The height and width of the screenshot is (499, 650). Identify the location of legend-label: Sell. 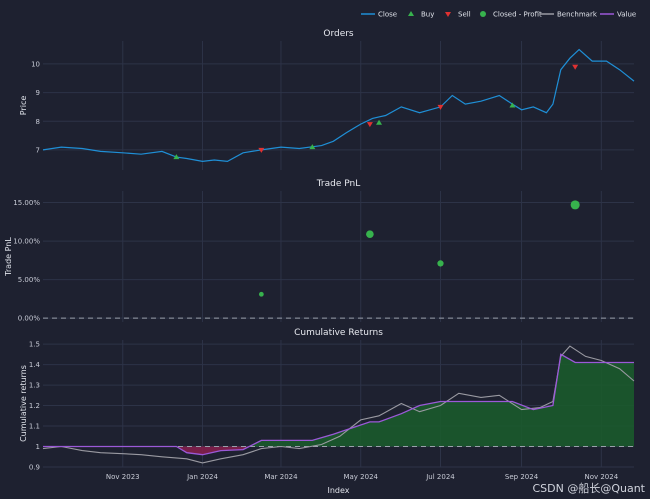
(464, 15).